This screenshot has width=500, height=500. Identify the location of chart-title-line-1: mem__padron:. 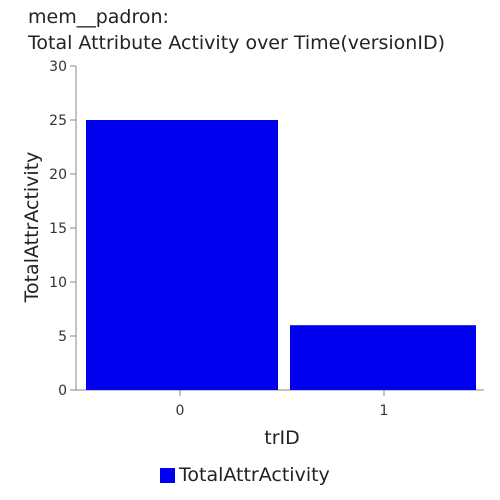
(98, 17).